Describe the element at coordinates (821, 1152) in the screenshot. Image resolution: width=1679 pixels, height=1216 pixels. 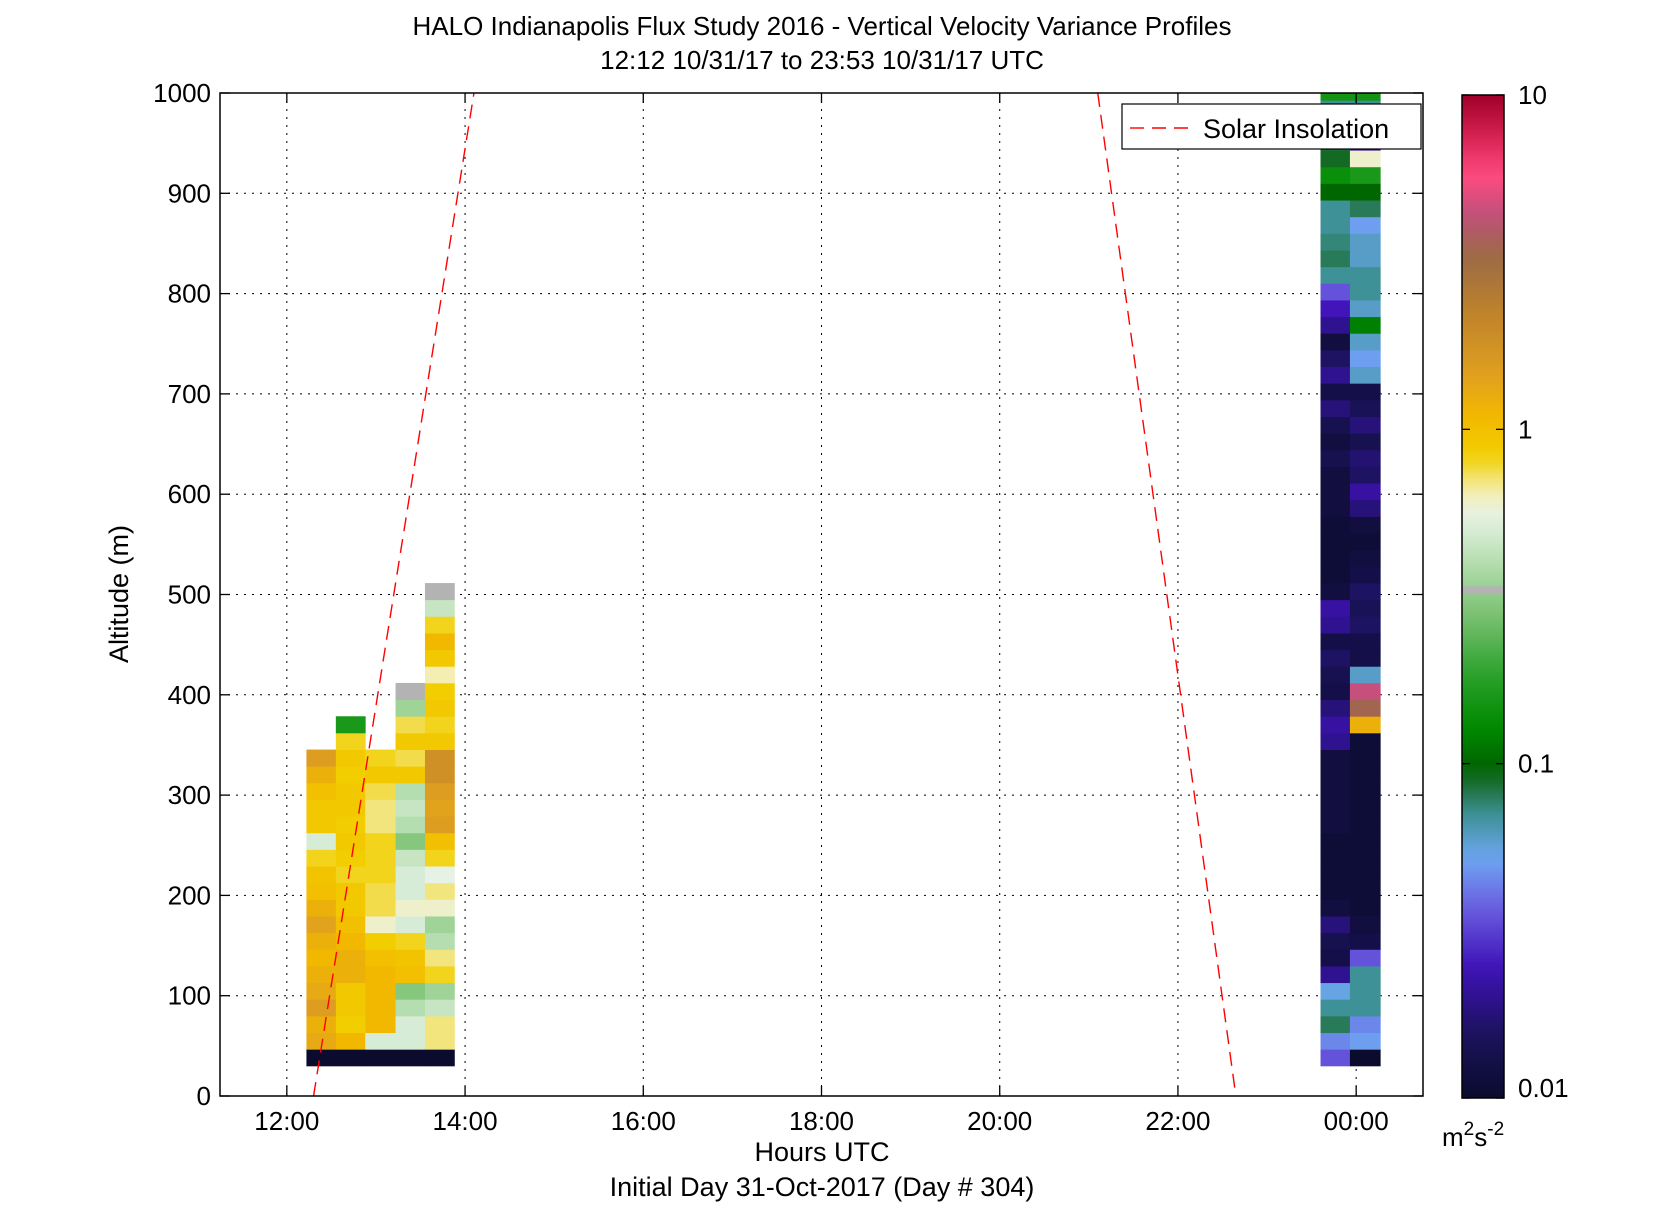
I see `x-axis-label: Hours UTC` at that location.